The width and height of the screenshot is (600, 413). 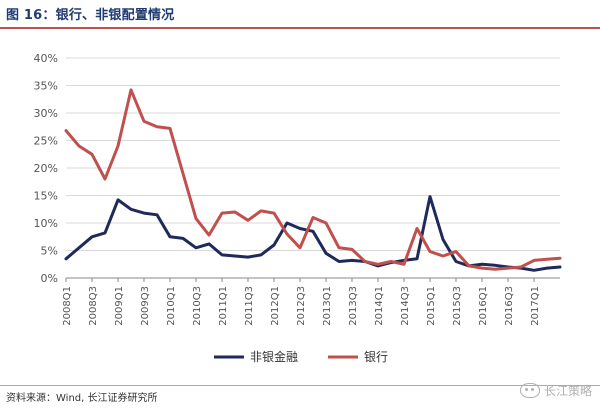 What do you see at coordinates (197, 306) in the screenshot?
I see `x-tick-label: 2010Q3` at bounding box center [197, 306].